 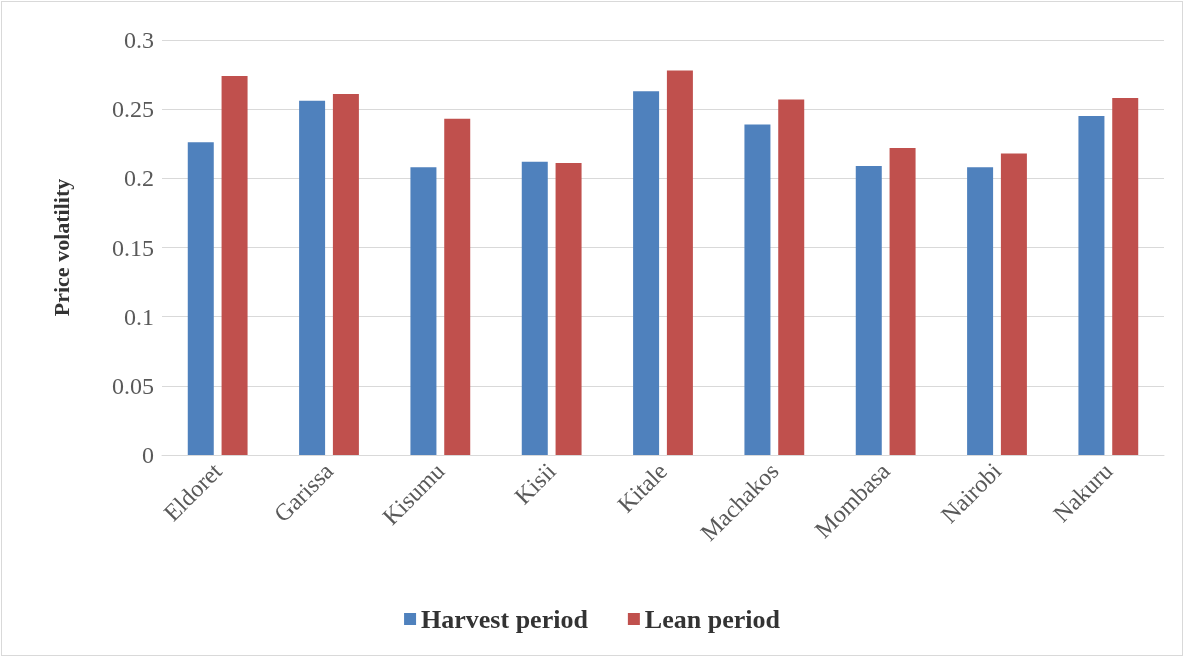 I want to click on y-tick-label: 0.3, so click(x=139, y=40).